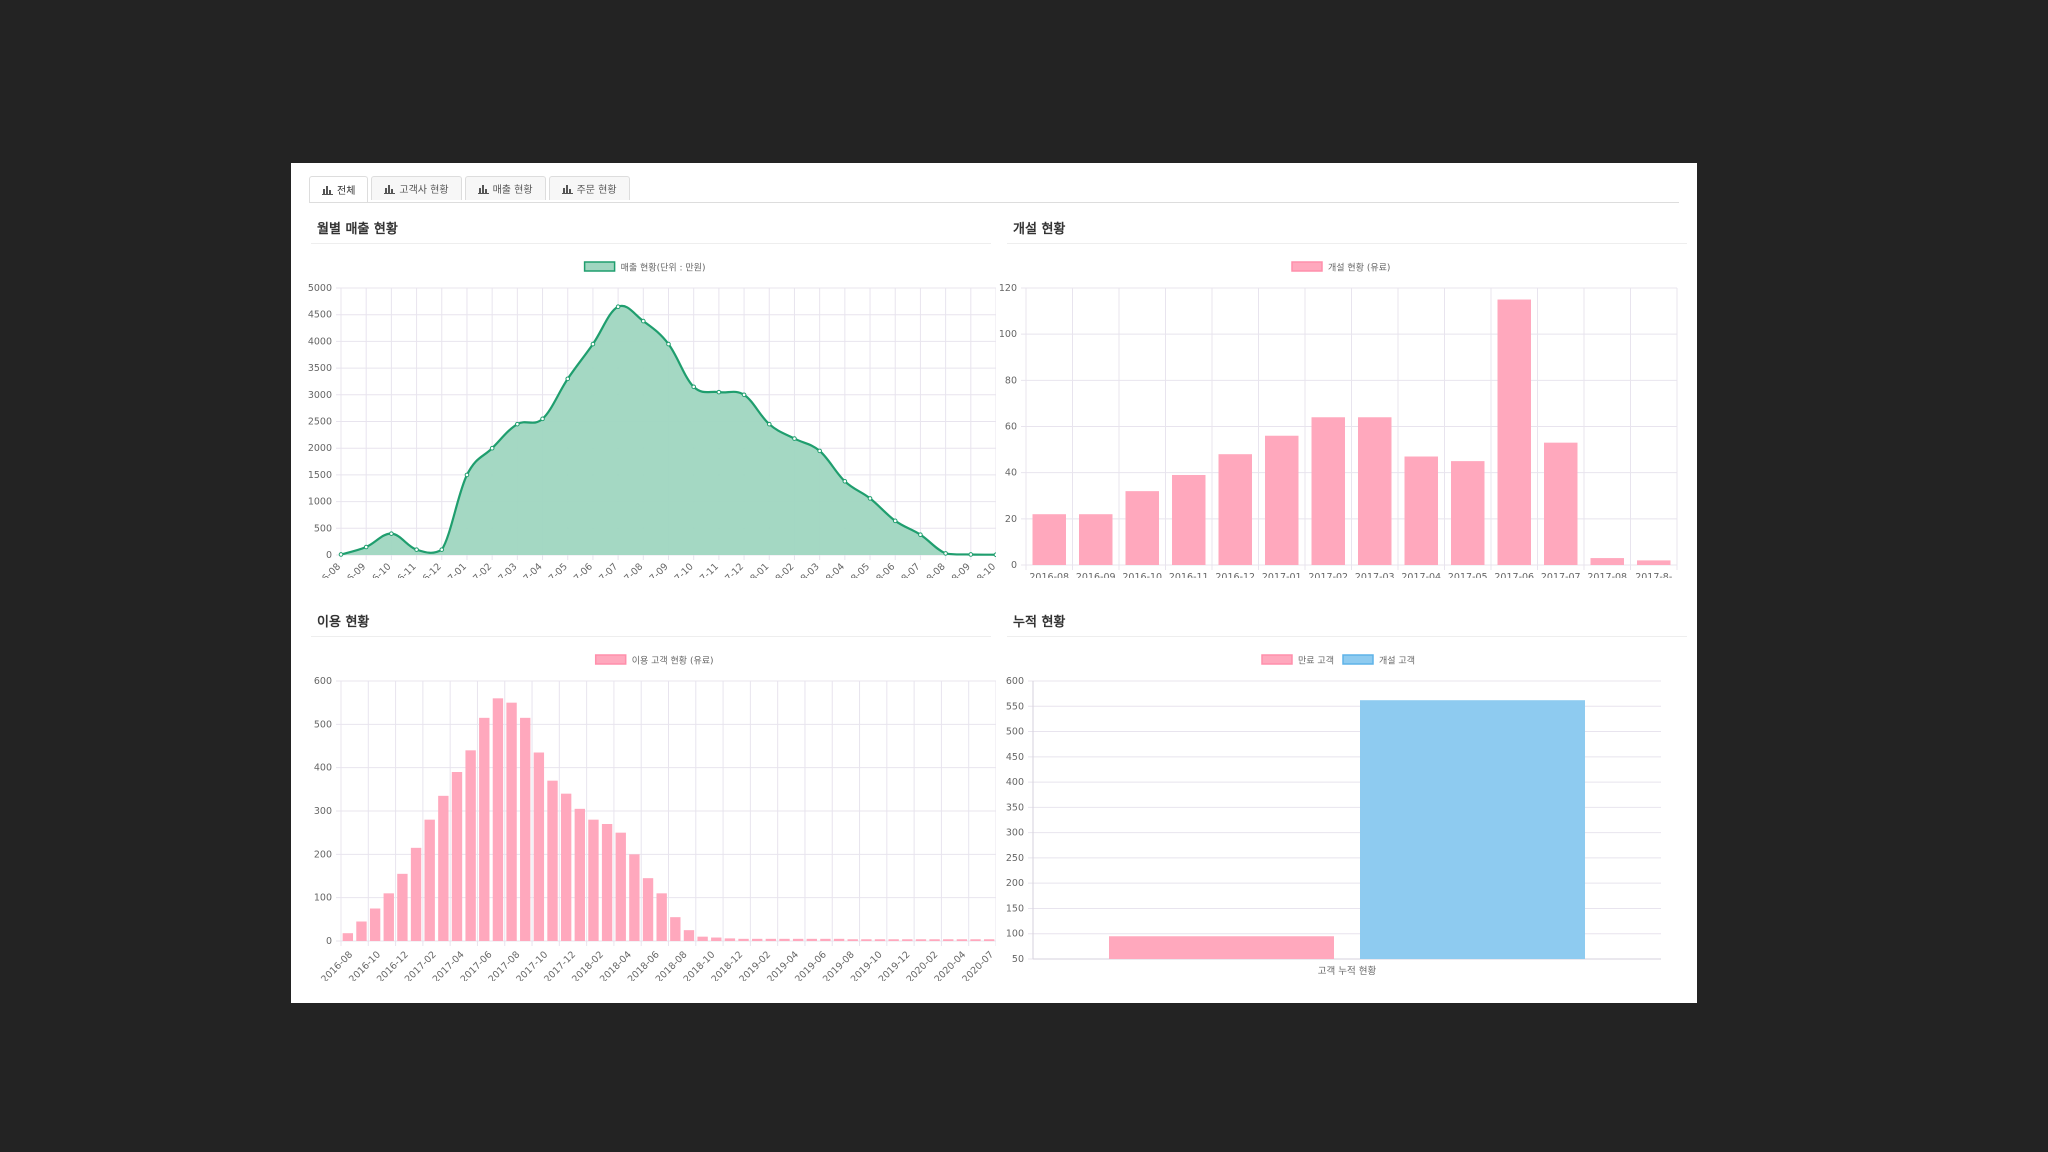 This screenshot has height=1152, width=2048. I want to click on y-tick-label: 1000, so click(320, 502).